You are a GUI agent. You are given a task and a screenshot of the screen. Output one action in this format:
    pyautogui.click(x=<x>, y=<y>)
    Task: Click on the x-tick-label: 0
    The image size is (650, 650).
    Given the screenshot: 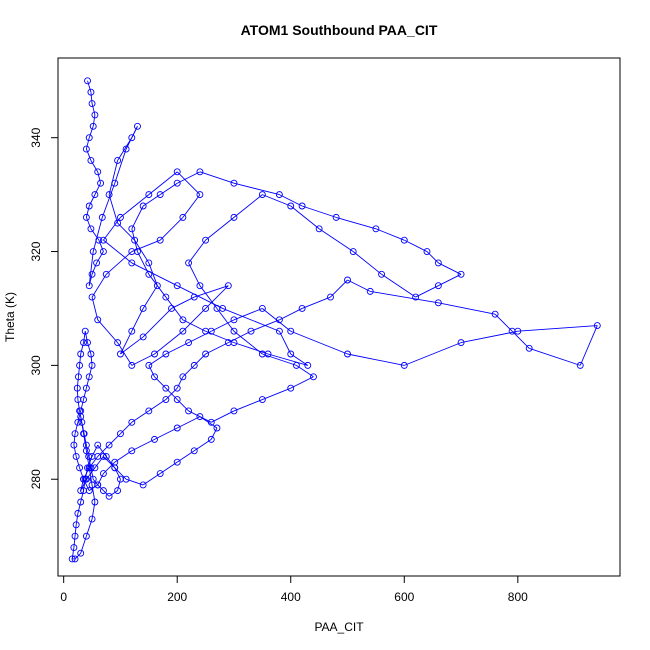 What is the action you would take?
    pyautogui.click(x=63, y=597)
    